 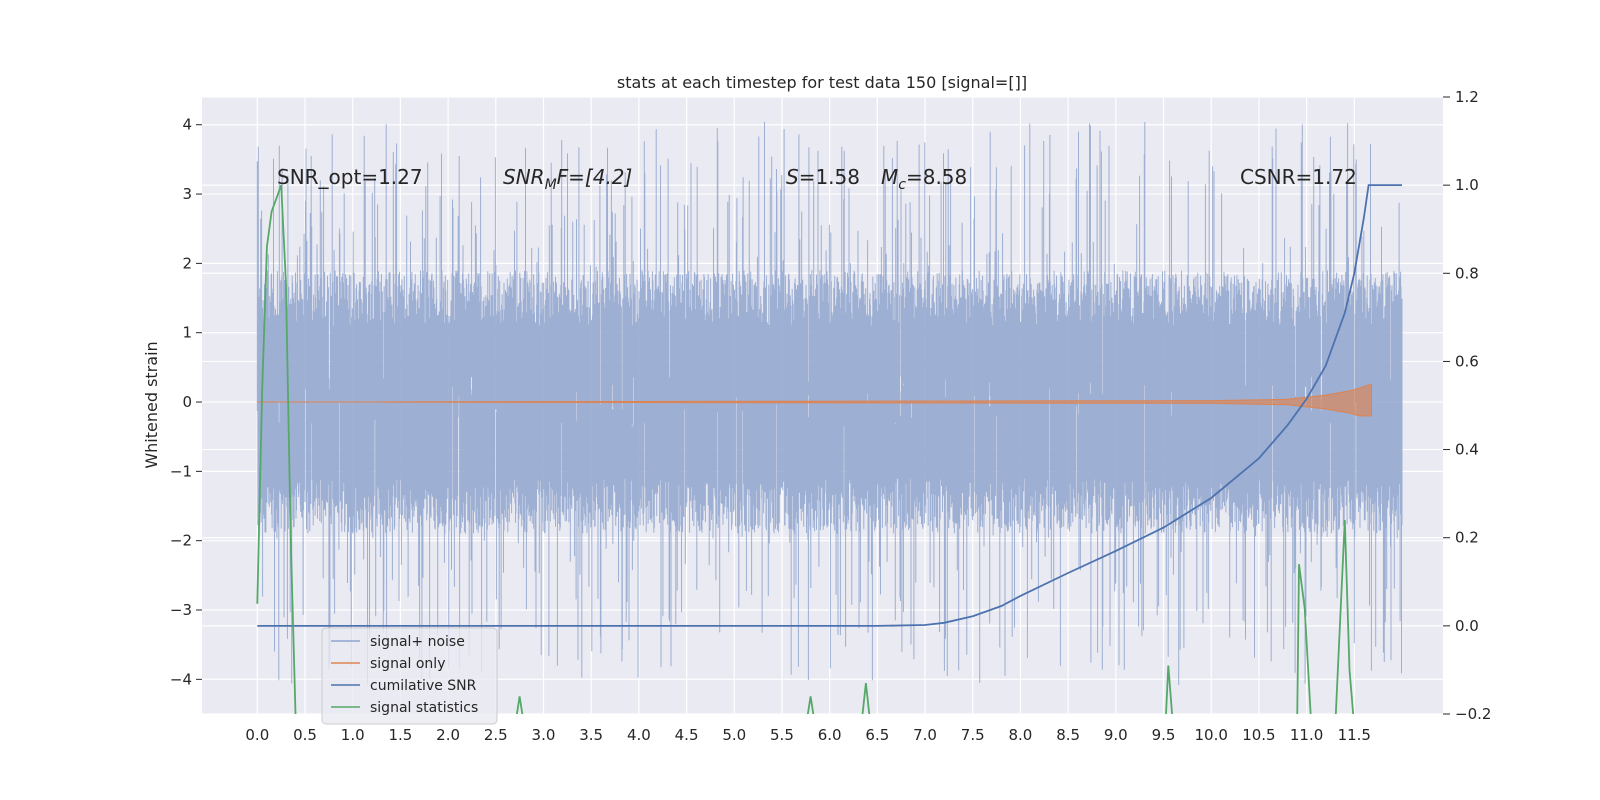 What do you see at coordinates (1467, 626) in the screenshot?
I see `y2-tick-label: 0.0` at bounding box center [1467, 626].